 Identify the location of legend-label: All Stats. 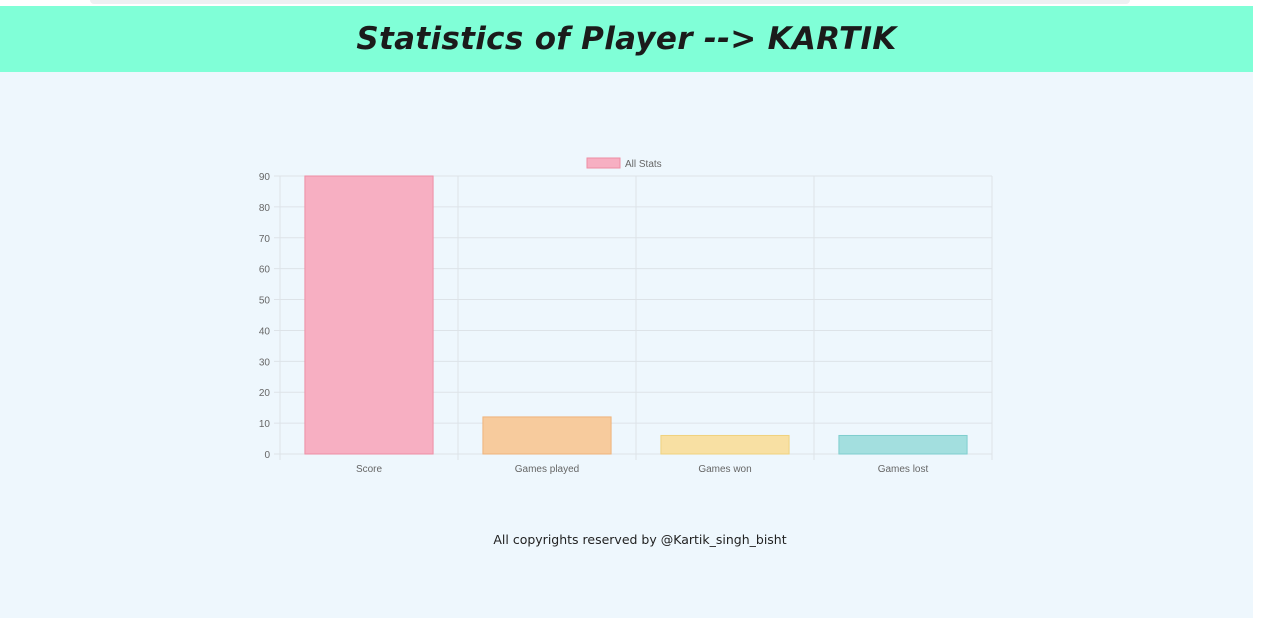
(643, 164).